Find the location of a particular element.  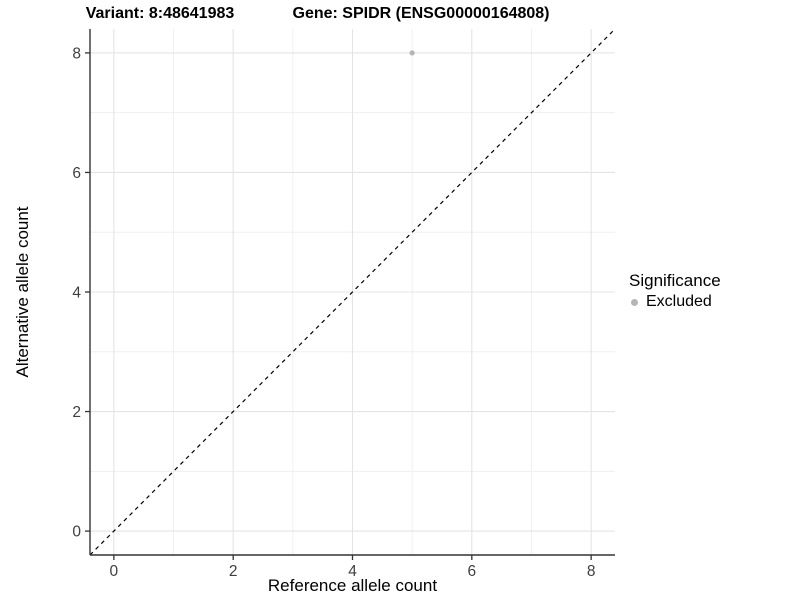

y-tick-label: 2 is located at coordinates (76, 412).